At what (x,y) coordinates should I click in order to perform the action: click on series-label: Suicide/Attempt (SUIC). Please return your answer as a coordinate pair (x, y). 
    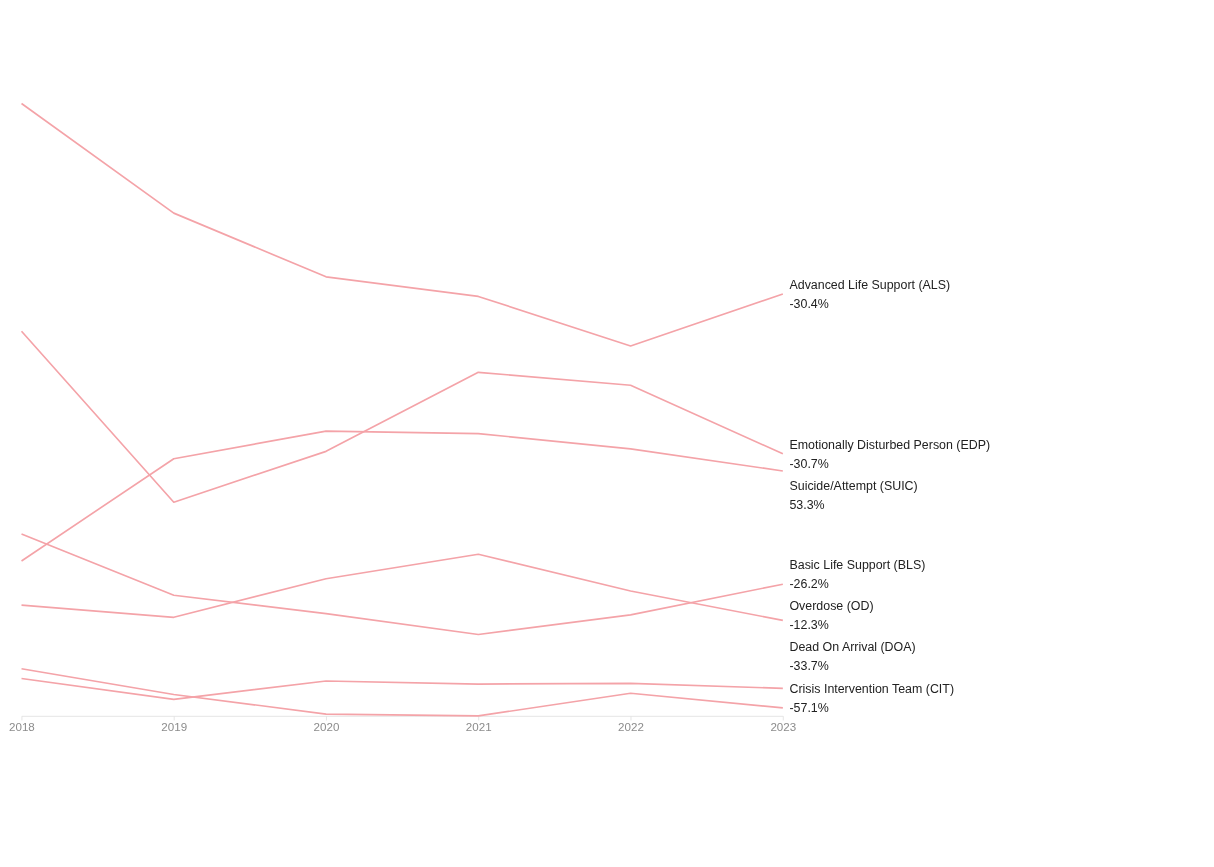
    Looking at the image, I should click on (853, 486).